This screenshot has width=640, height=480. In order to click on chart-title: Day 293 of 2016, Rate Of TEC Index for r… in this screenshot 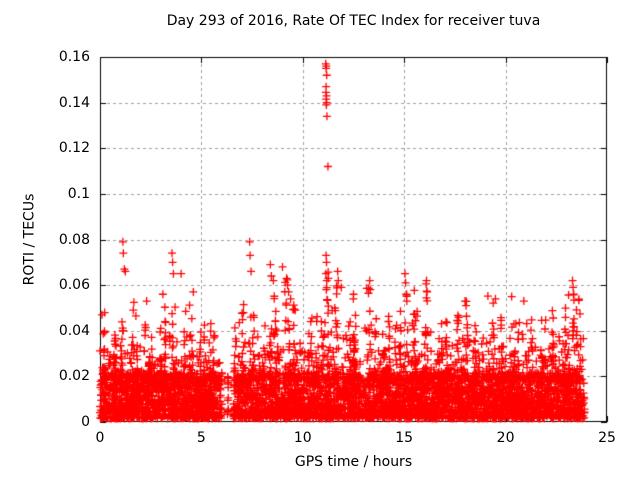, I will do `click(353, 21)`.